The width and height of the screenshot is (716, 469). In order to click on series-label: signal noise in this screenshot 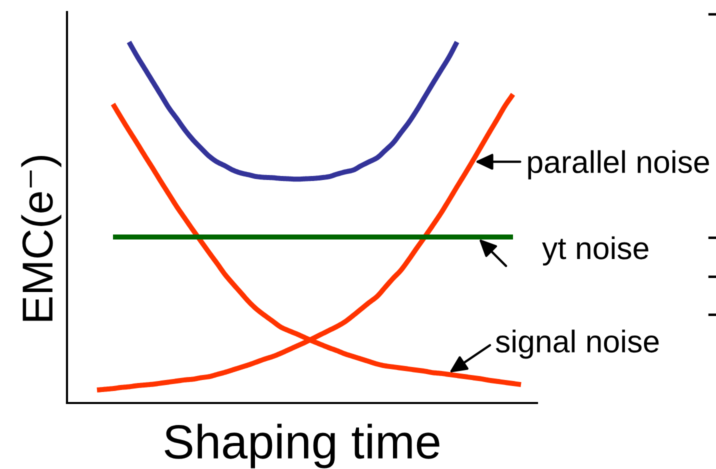, I will do `click(577, 344)`.